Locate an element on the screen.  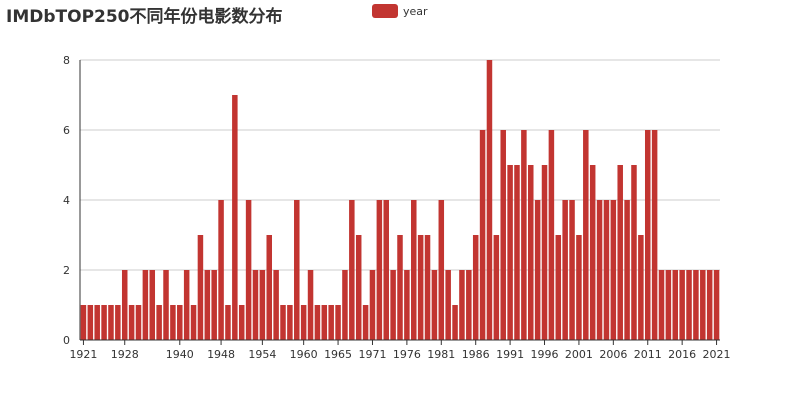
x-tick-label: 1976 is located at coordinates (407, 354).